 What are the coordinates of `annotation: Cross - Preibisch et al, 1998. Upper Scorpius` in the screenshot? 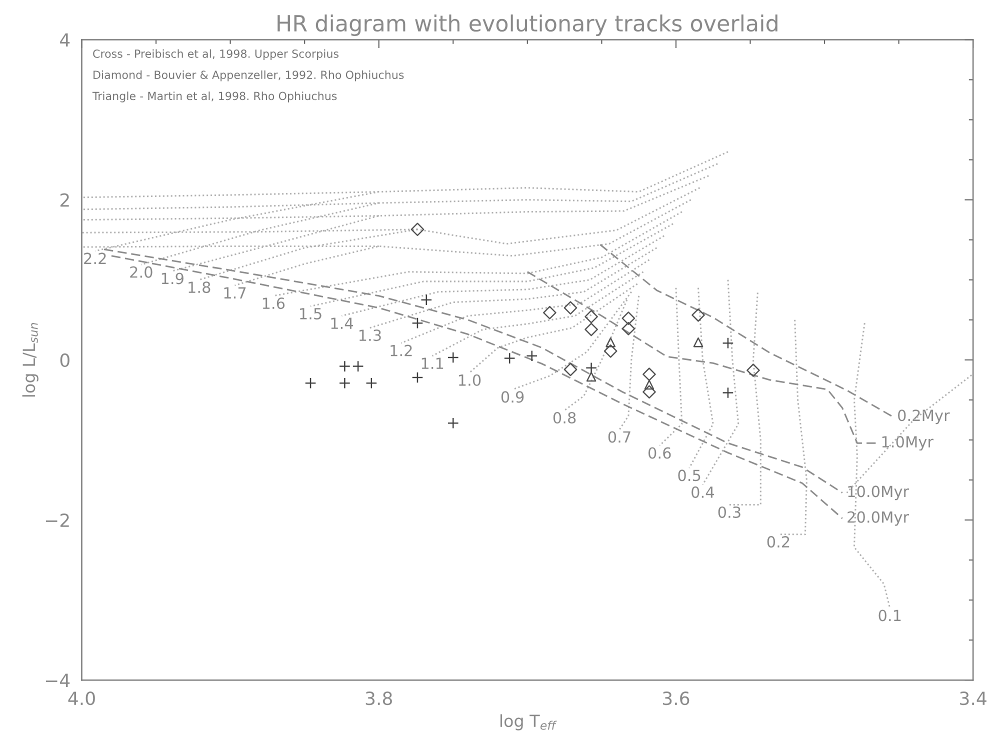 It's located at (215, 54).